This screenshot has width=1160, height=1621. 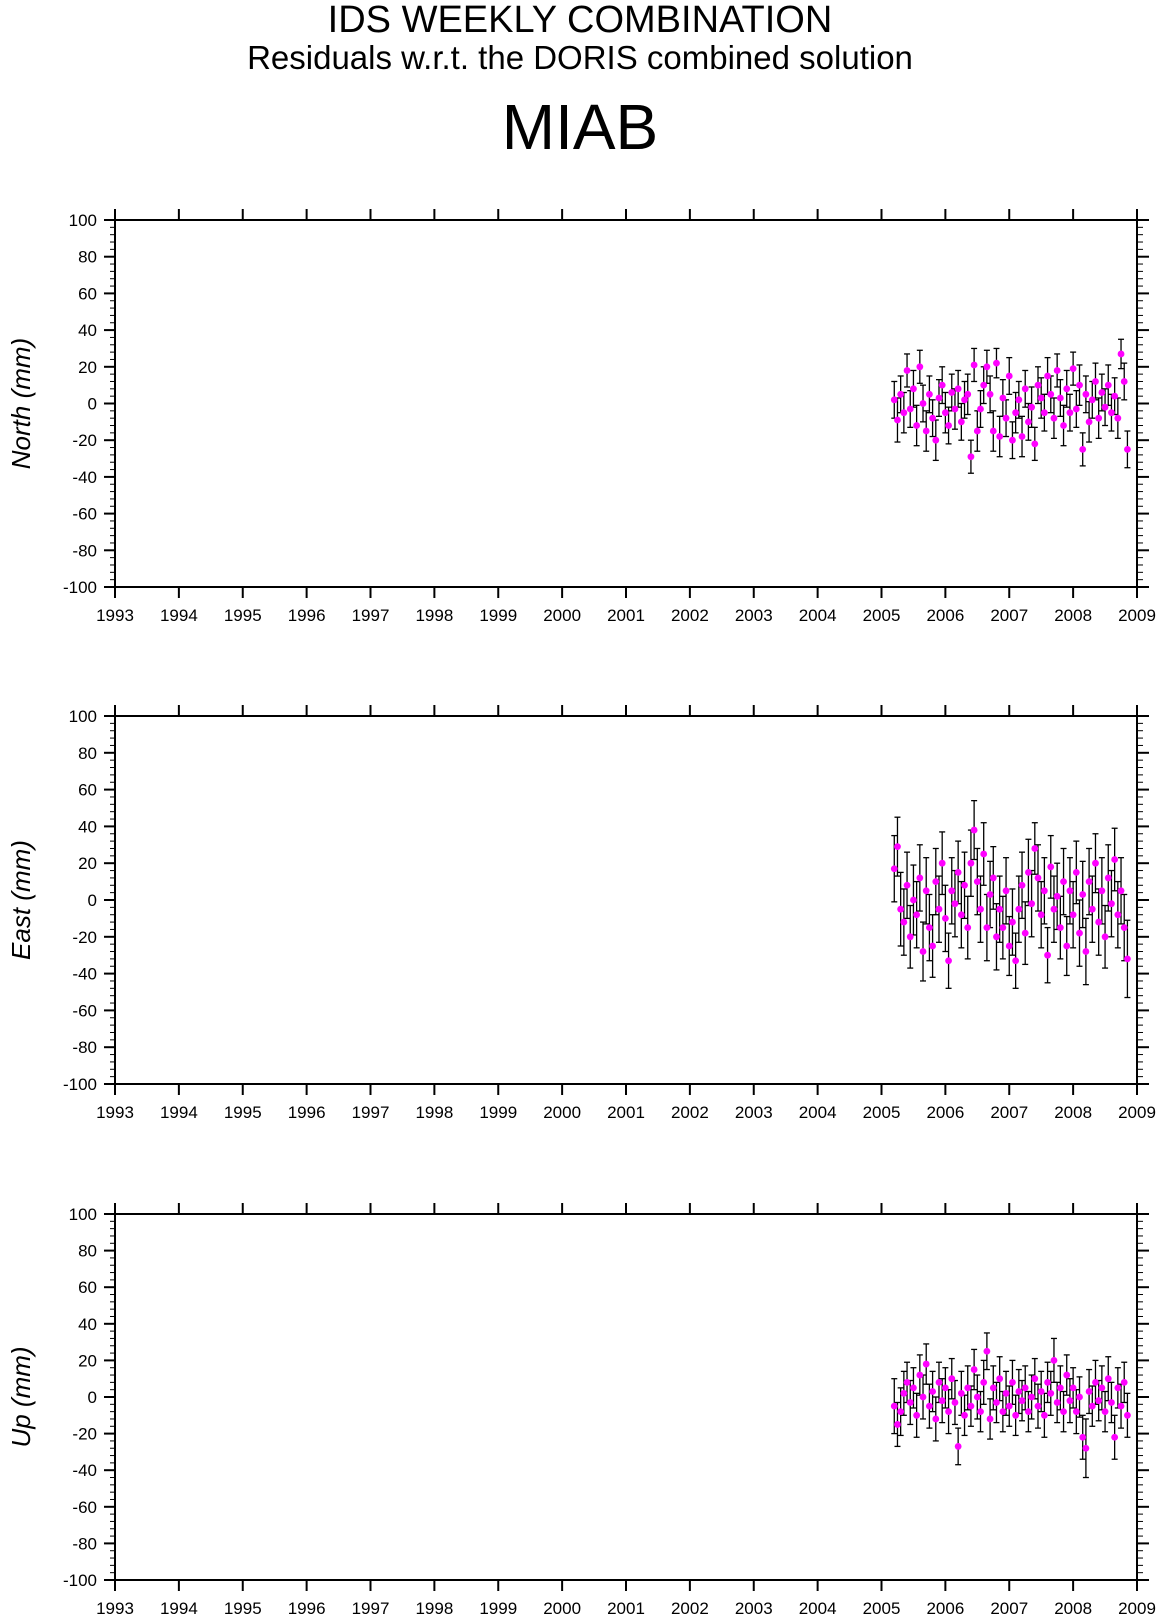 I want to click on x-tick-label: 1995, so click(x=243, y=1608).